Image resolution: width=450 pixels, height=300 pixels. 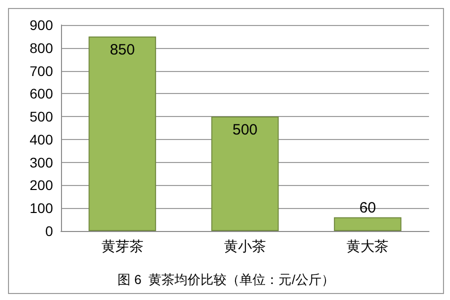 What do you see at coordinates (122, 246) in the screenshot?
I see `x-tick-label: 黄芽茶` at bounding box center [122, 246].